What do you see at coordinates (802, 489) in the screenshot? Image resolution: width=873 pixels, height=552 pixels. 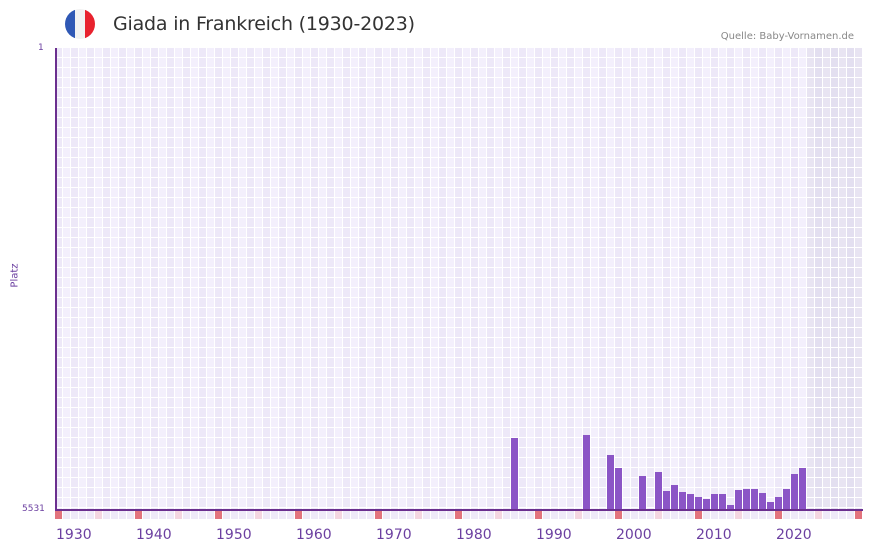 I see `bar-2023` at bounding box center [802, 489].